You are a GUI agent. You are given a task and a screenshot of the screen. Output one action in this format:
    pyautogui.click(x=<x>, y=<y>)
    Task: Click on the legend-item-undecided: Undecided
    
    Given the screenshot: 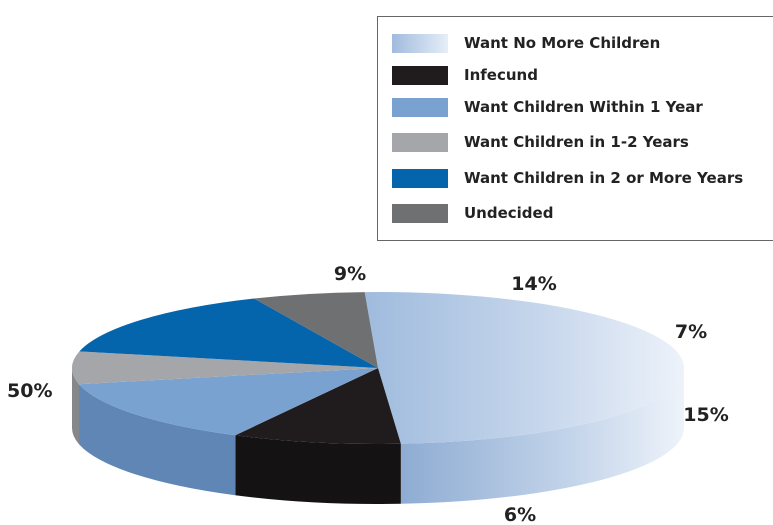 What is the action you would take?
    pyautogui.click(x=472, y=213)
    